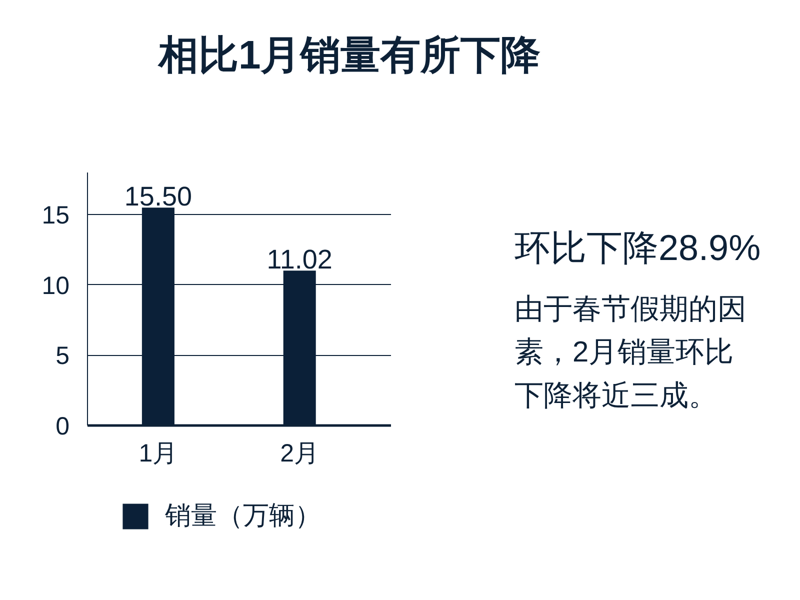 The height and width of the screenshot is (600, 800). What do you see at coordinates (158, 454) in the screenshot?
I see `x-tick-label: 1月` at bounding box center [158, 454].